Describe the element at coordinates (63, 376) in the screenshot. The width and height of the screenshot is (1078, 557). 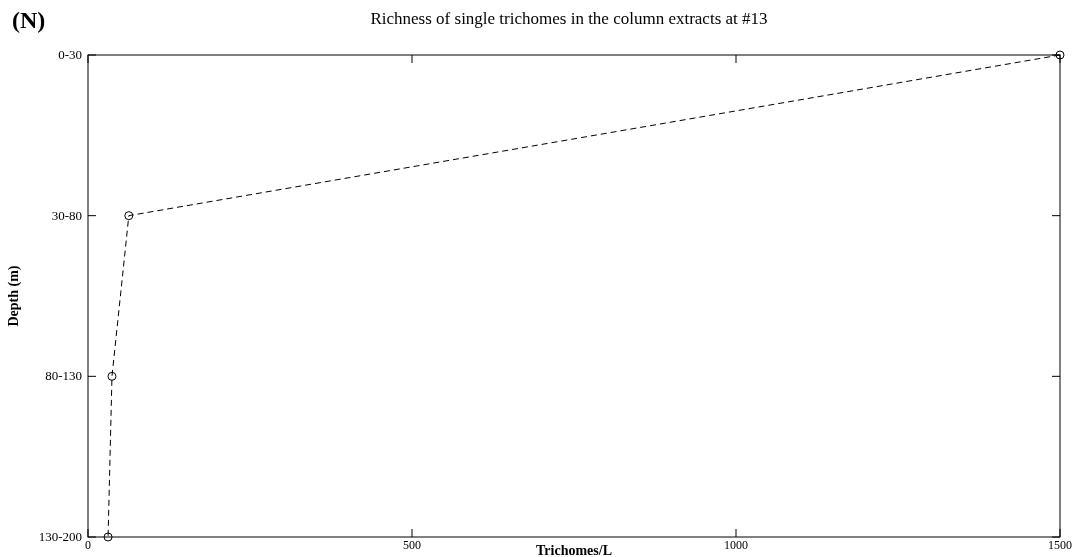
I see `y-tick-label: 80-130` at that location.